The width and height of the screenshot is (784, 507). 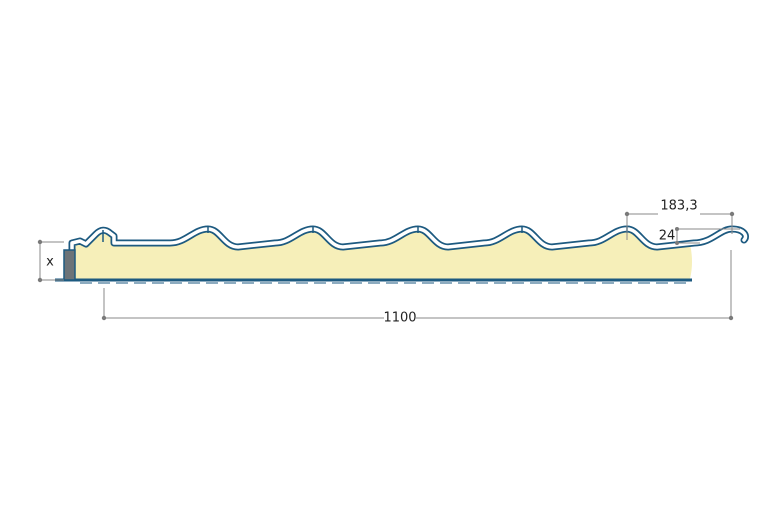 I want to click on pitch-label: 183,3, so click(x=678, y=206).